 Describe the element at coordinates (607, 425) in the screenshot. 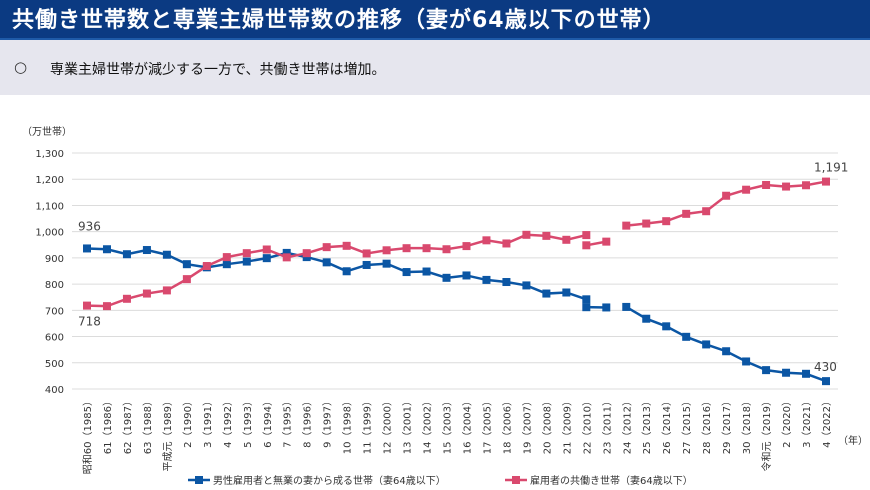

I see `x-tick-label: 23（2011）` at that location.